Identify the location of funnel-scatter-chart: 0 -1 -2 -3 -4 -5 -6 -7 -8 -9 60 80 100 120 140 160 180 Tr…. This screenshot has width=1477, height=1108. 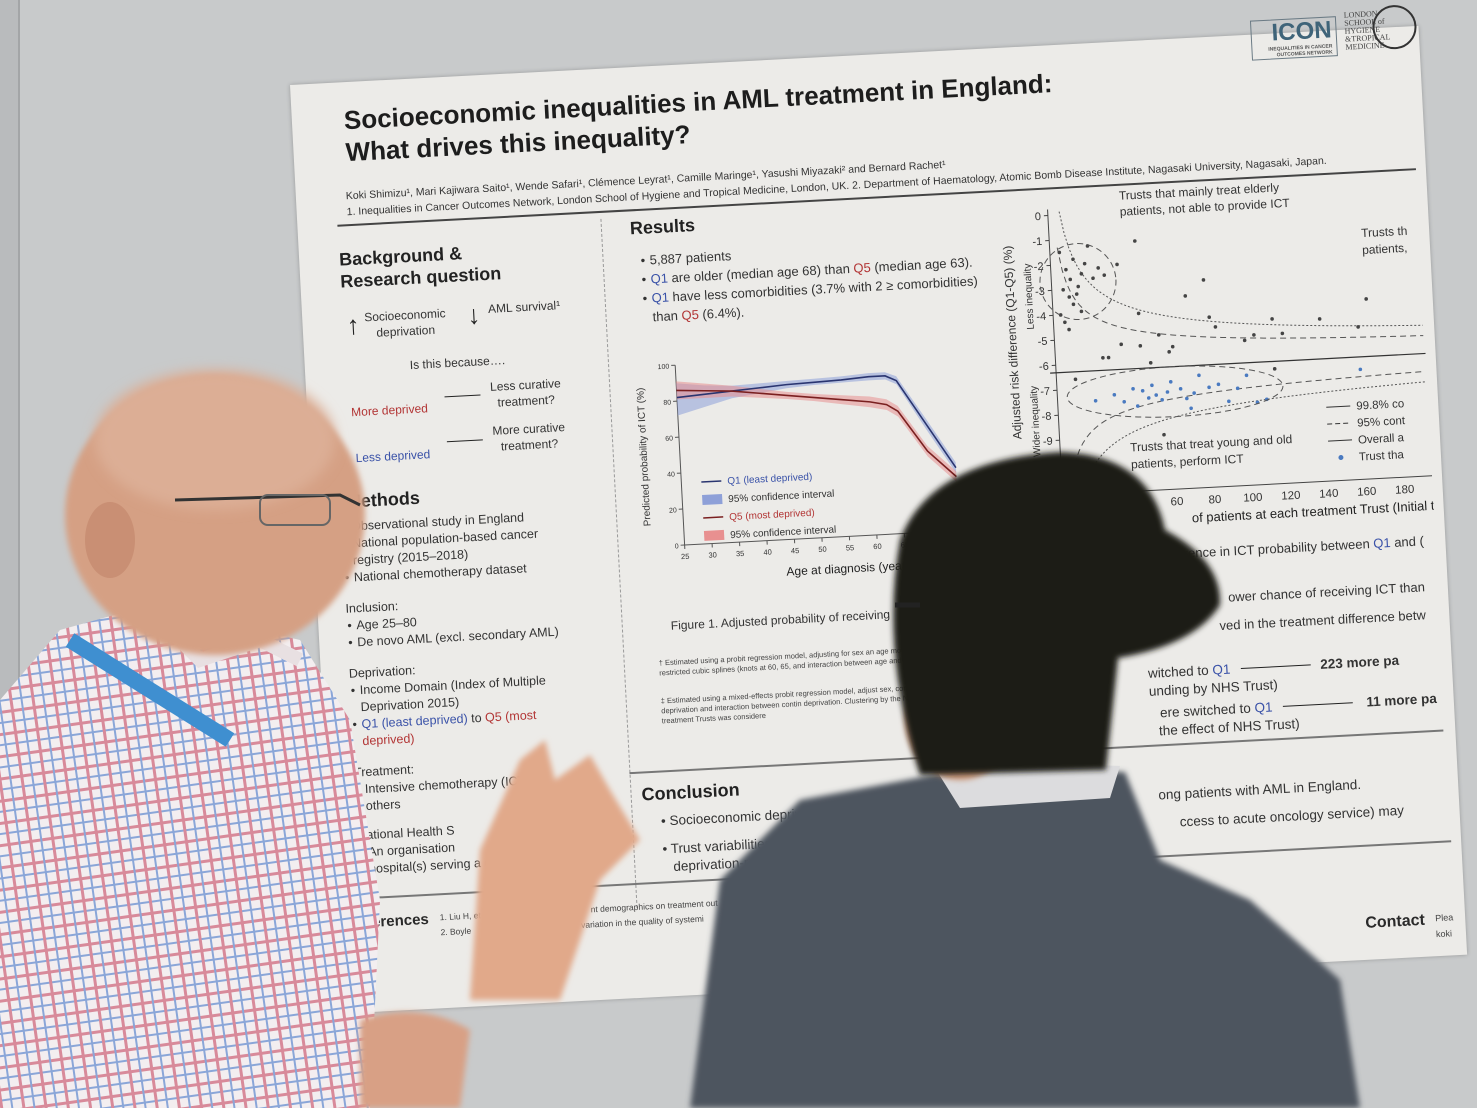
(1217, 352).